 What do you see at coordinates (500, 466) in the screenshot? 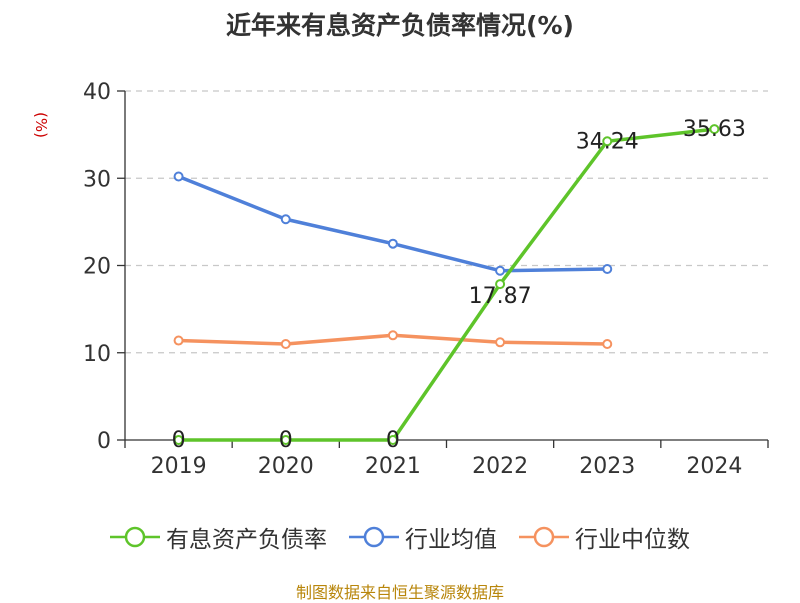
I see `x-tick-label: 2022` at bounding box center [500, 466].